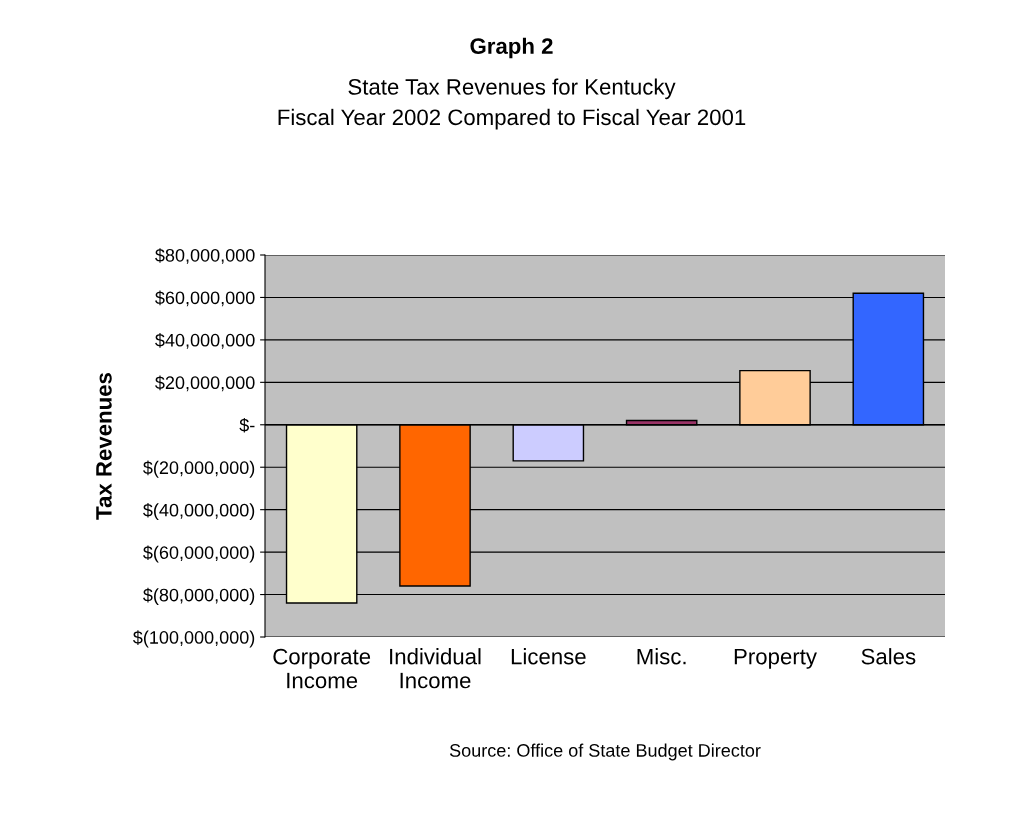 Image resolution: width=1023 pixels, height=818 pixels. Describe the element at coordinates (512, 104) in the screenshot. I see `chart-subtitle: State Tax Revenues for Kentucky Fiscal Year 2002 Compared to Fiscal Year 2001` at that location.